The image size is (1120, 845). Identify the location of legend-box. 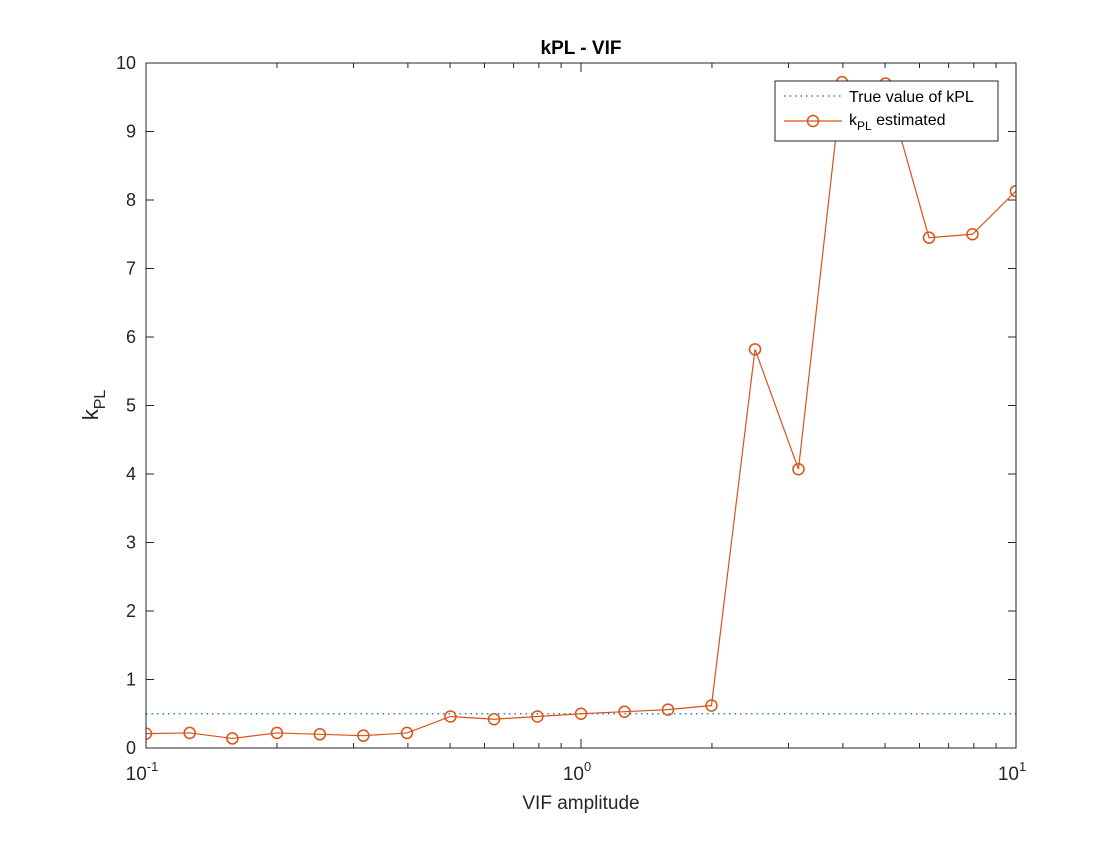
(886, 111).